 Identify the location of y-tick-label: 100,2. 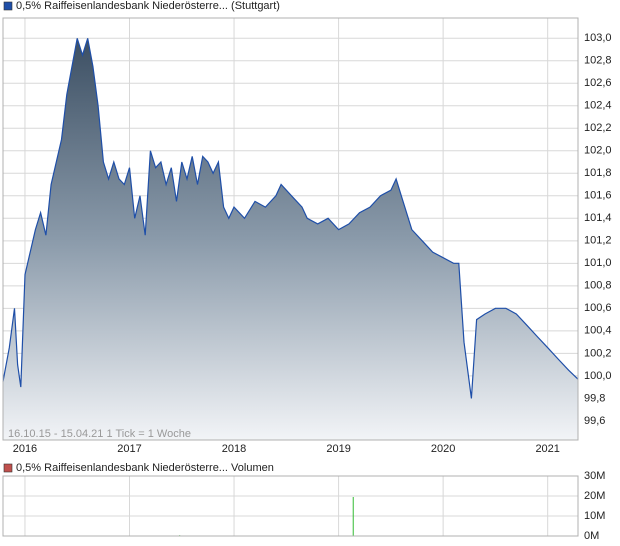
(598, 353).